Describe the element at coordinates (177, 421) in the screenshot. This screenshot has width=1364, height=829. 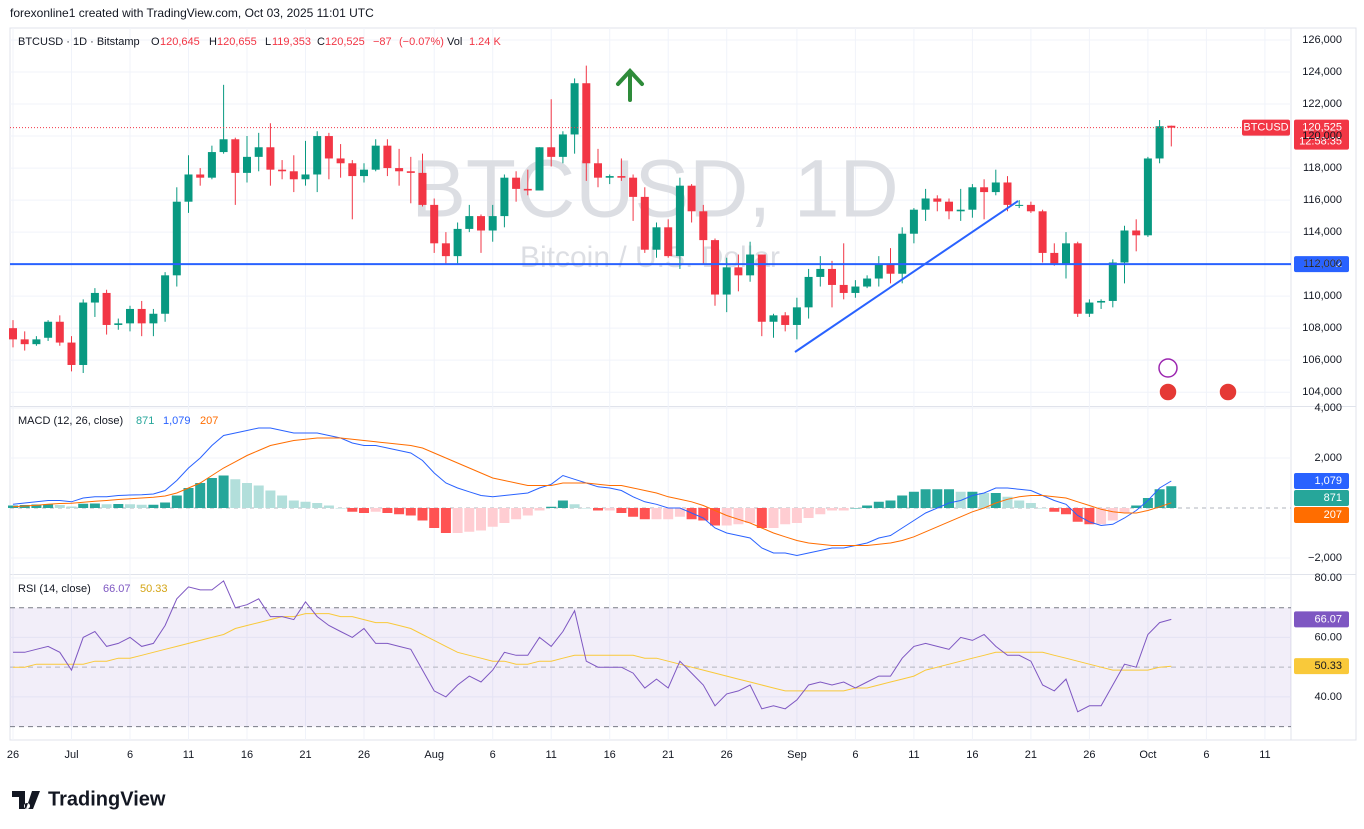
I see `macd-value: 1,079` at that location.